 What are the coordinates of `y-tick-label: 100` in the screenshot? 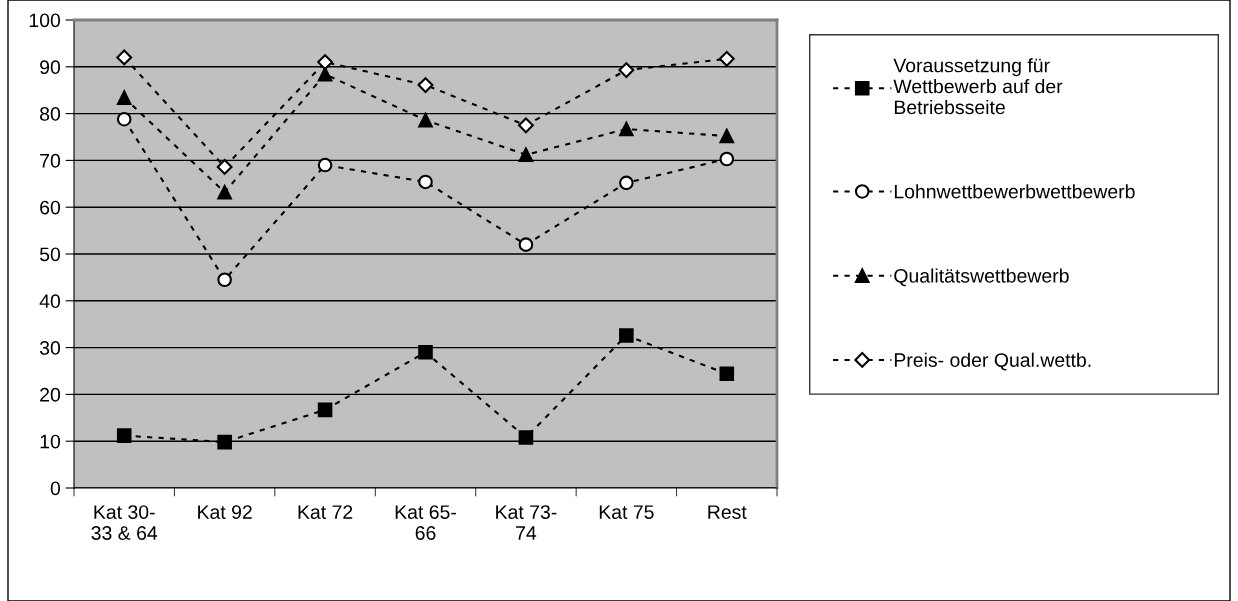 It's located at (45, 20).